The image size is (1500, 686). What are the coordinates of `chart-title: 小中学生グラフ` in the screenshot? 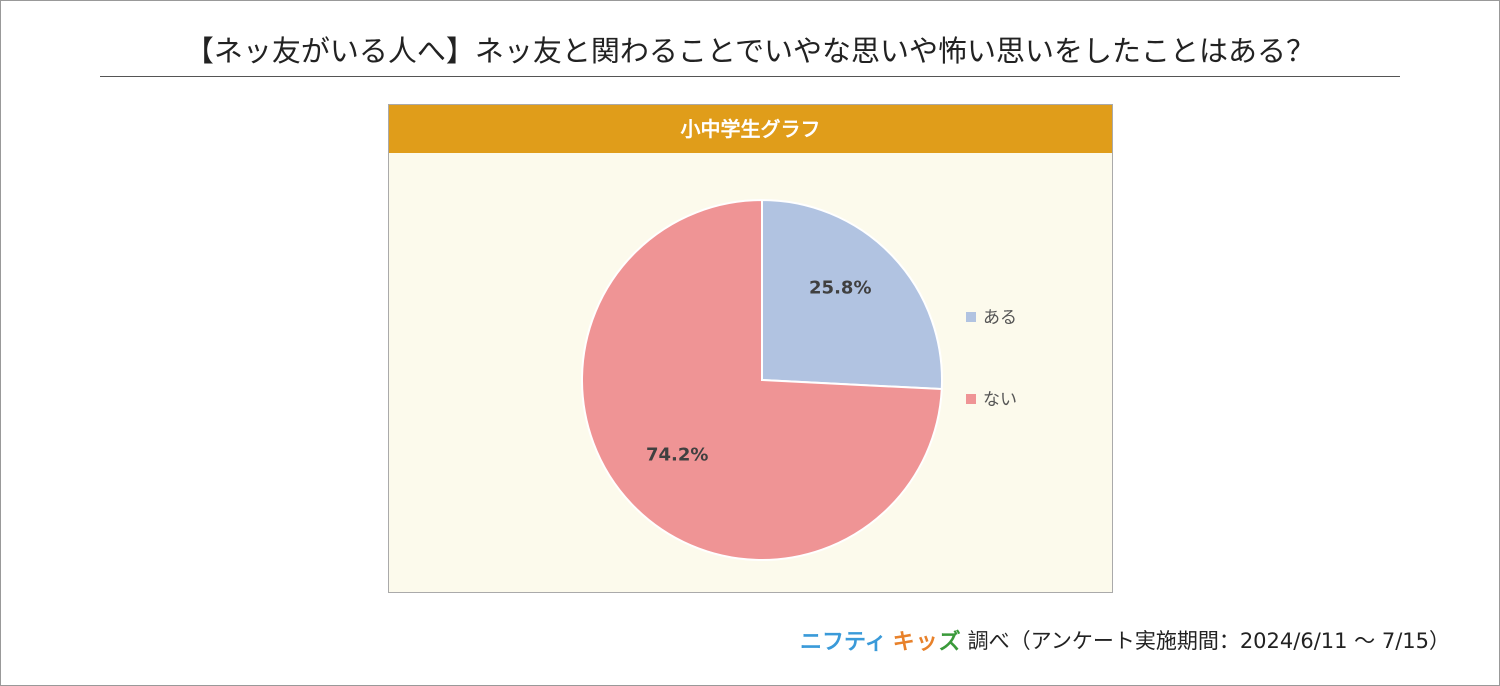 It's located at (750, 129).